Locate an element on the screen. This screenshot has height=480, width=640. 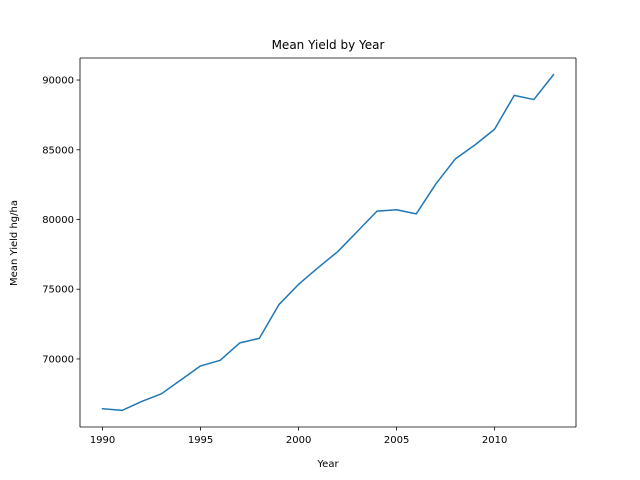
x-tick-label: 1995 is located at coordinates (200, 440).